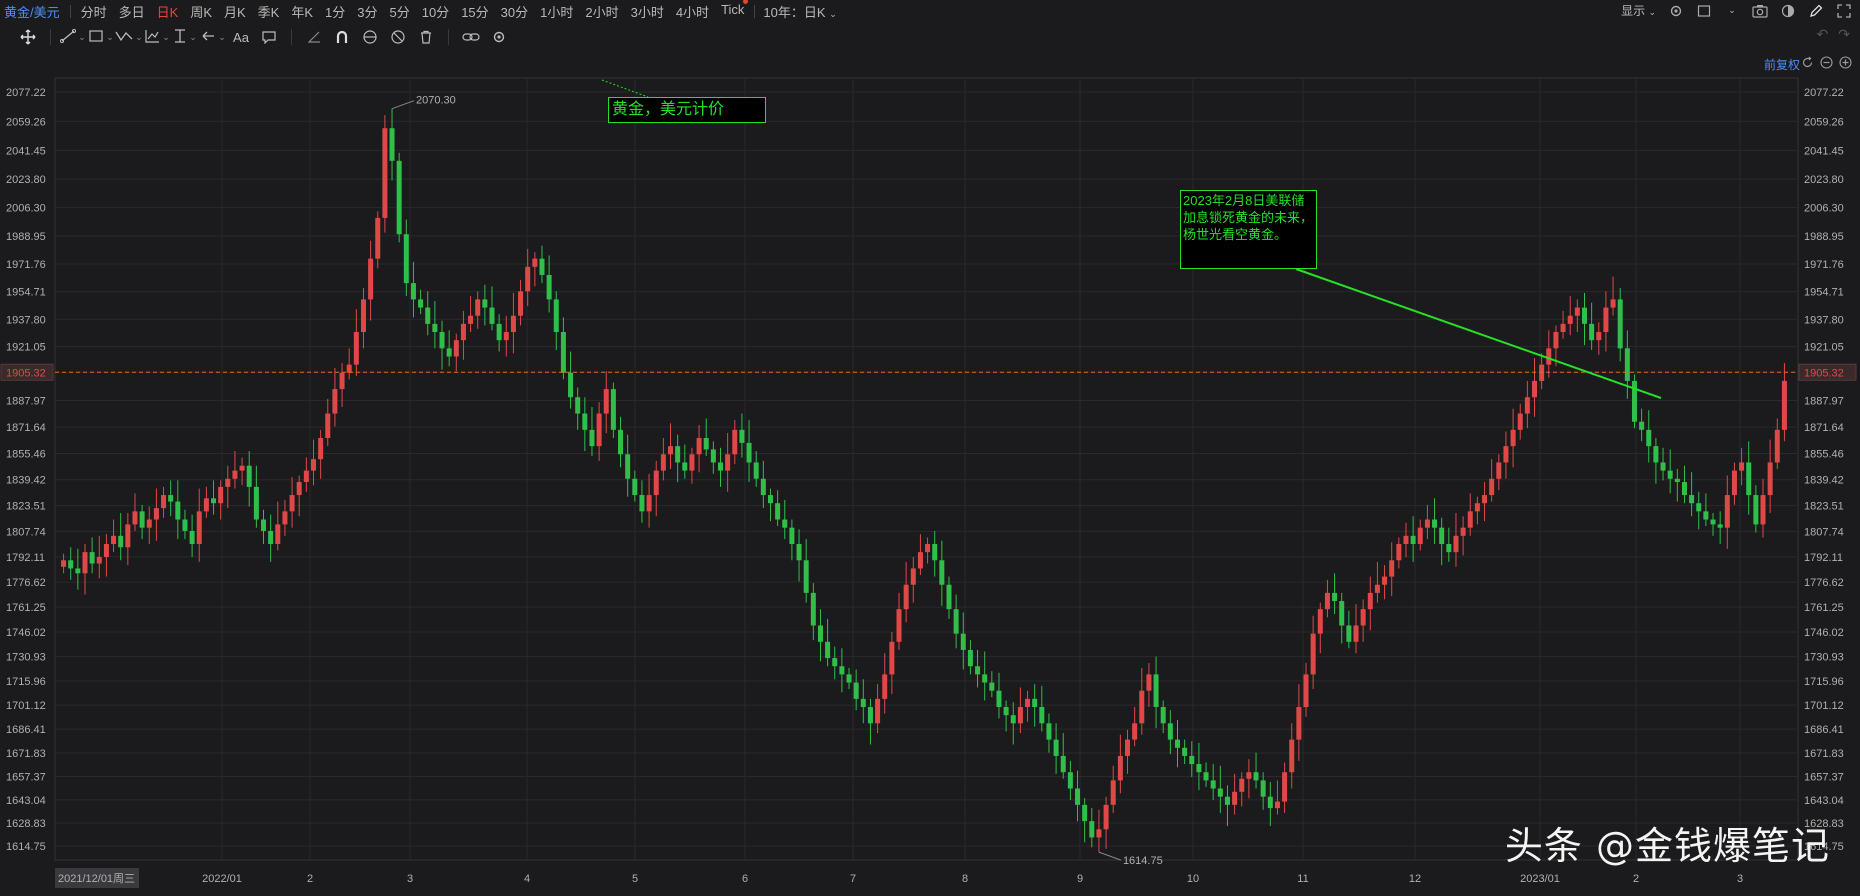  Describe the element at coordinates (367, 12) in the screenshot. I see `period-tab: 3分` at that location.